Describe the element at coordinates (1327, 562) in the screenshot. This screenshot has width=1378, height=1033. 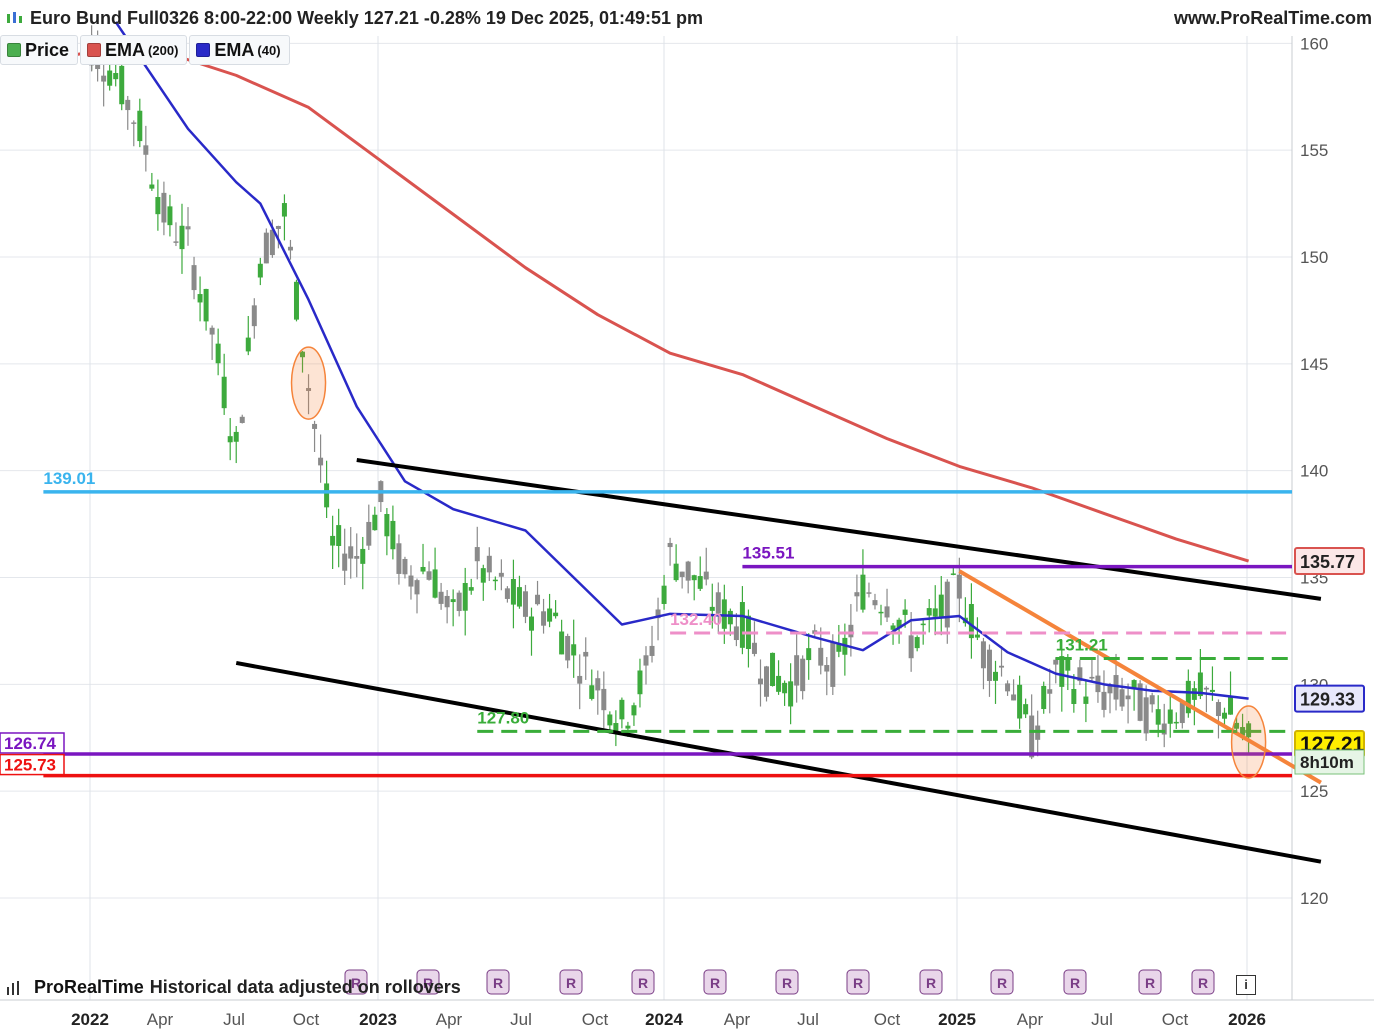
I see `ema200-axis-badge-label: 135.77` at that location.